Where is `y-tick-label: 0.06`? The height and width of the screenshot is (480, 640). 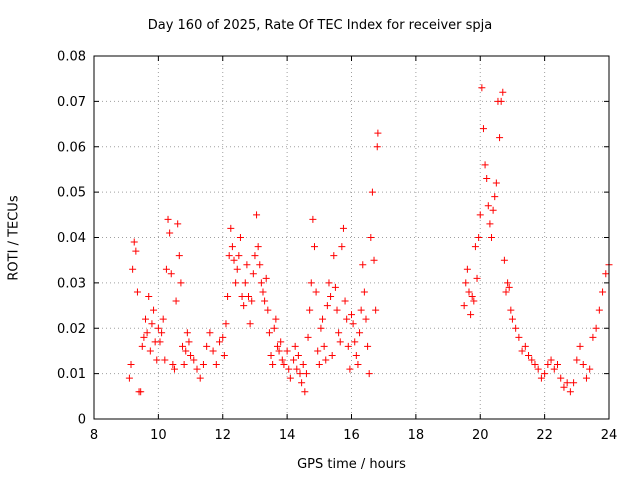 y-tick-label: 0.06 is located at coordinates (71, 147).